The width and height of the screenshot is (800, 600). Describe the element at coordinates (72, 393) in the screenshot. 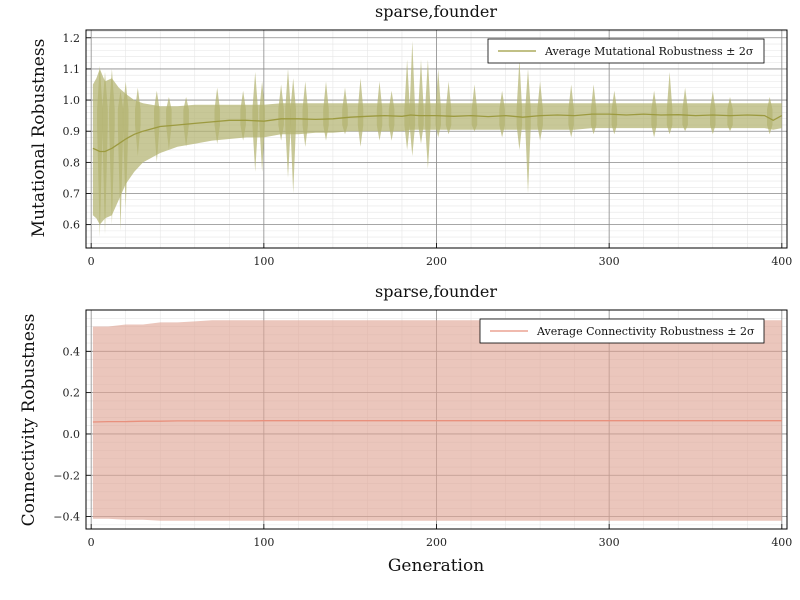

I see `y-tick-label: 0.2` at that location.